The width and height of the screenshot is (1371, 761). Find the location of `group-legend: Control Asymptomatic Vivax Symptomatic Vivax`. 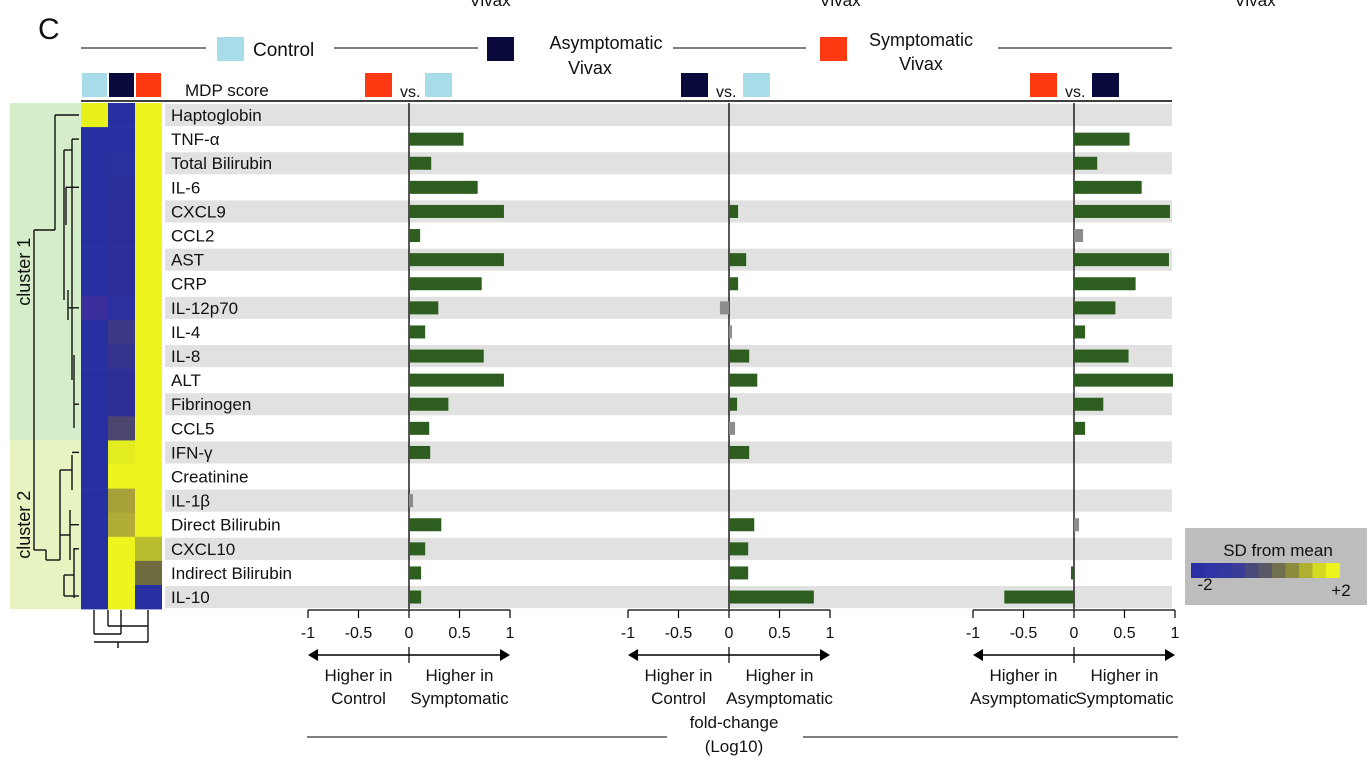

group-legend: Control Asymptomatic Vivax Symptomatic Vivax is located at coordinates (626, 54).